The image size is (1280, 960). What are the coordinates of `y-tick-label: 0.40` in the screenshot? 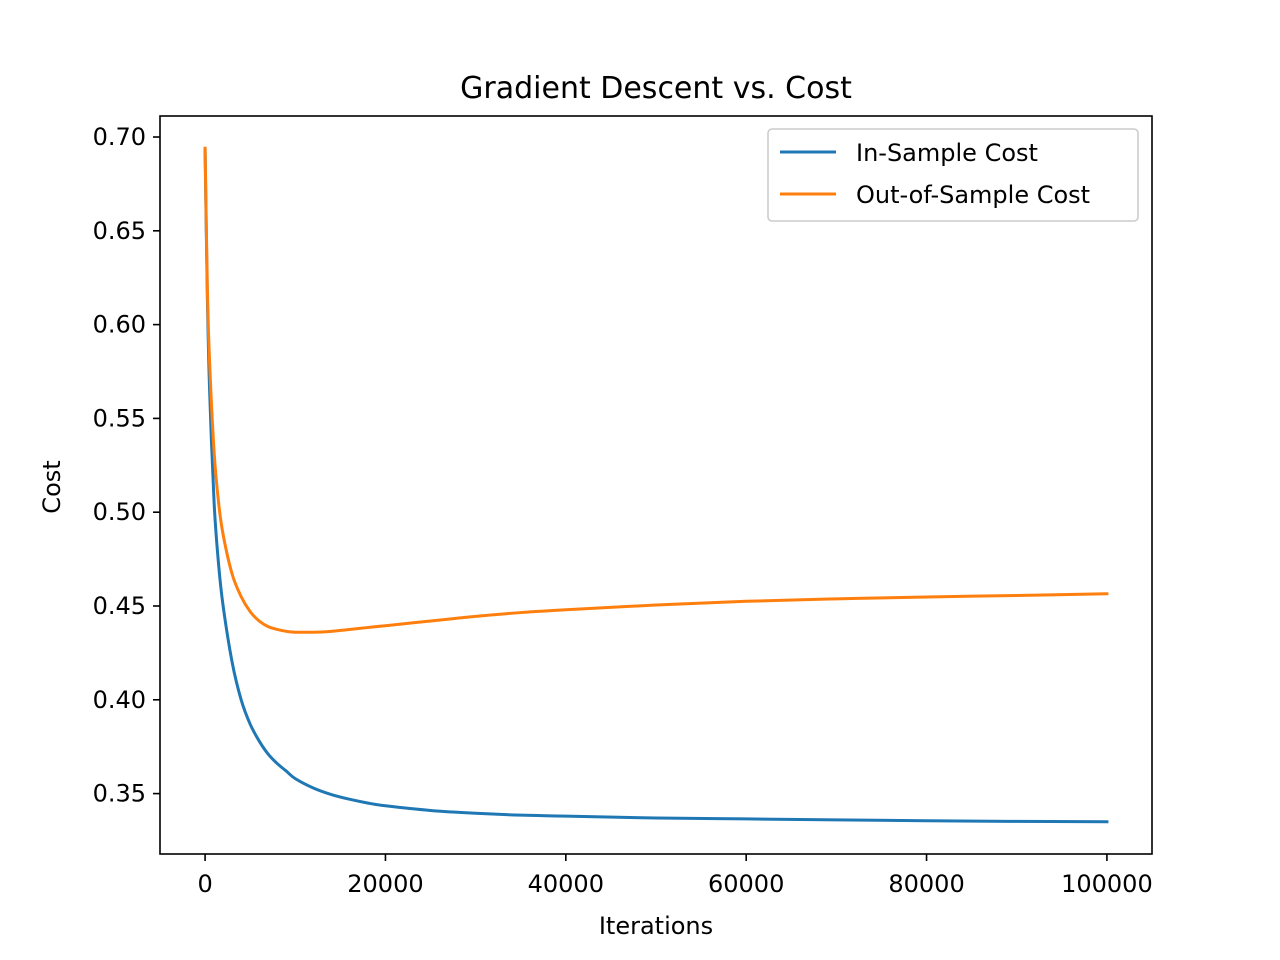 It's located at (119, 700).